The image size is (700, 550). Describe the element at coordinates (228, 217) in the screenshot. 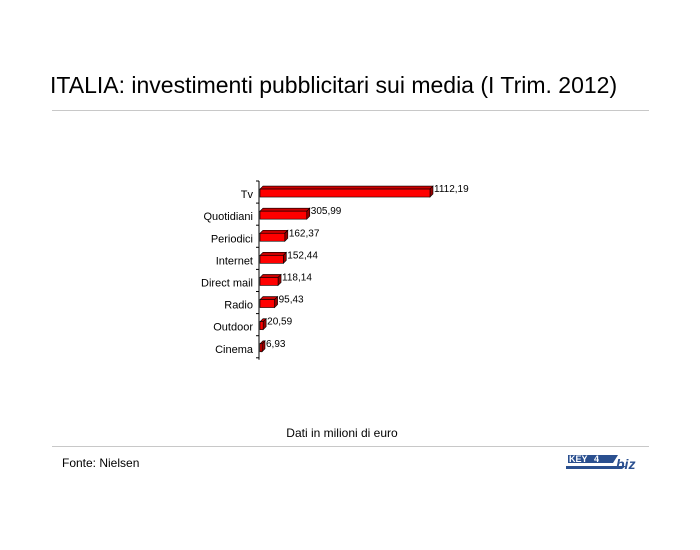

I see `category-label: Quotidiani` at that location.